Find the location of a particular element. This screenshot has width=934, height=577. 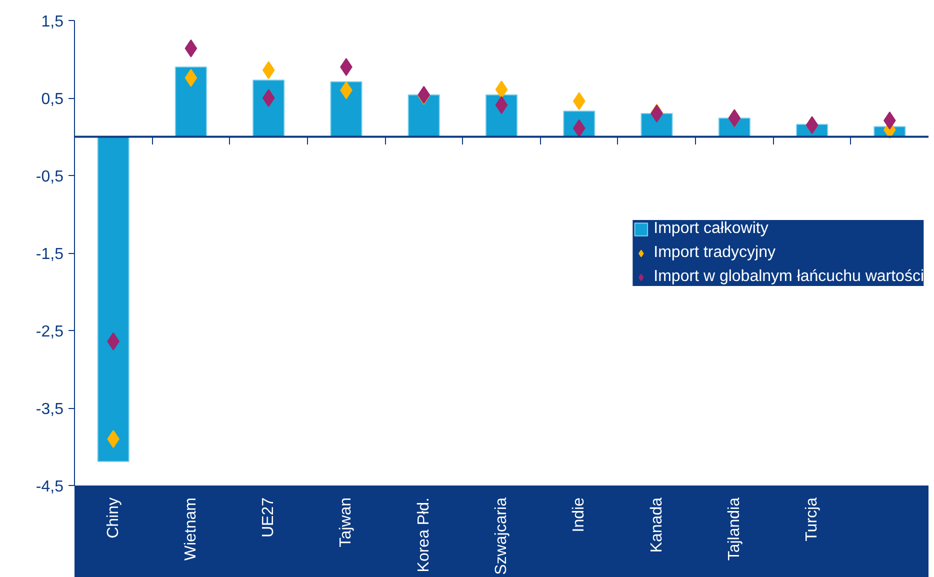

x-tick-label: Turcja is located at coordinates (812, 519).